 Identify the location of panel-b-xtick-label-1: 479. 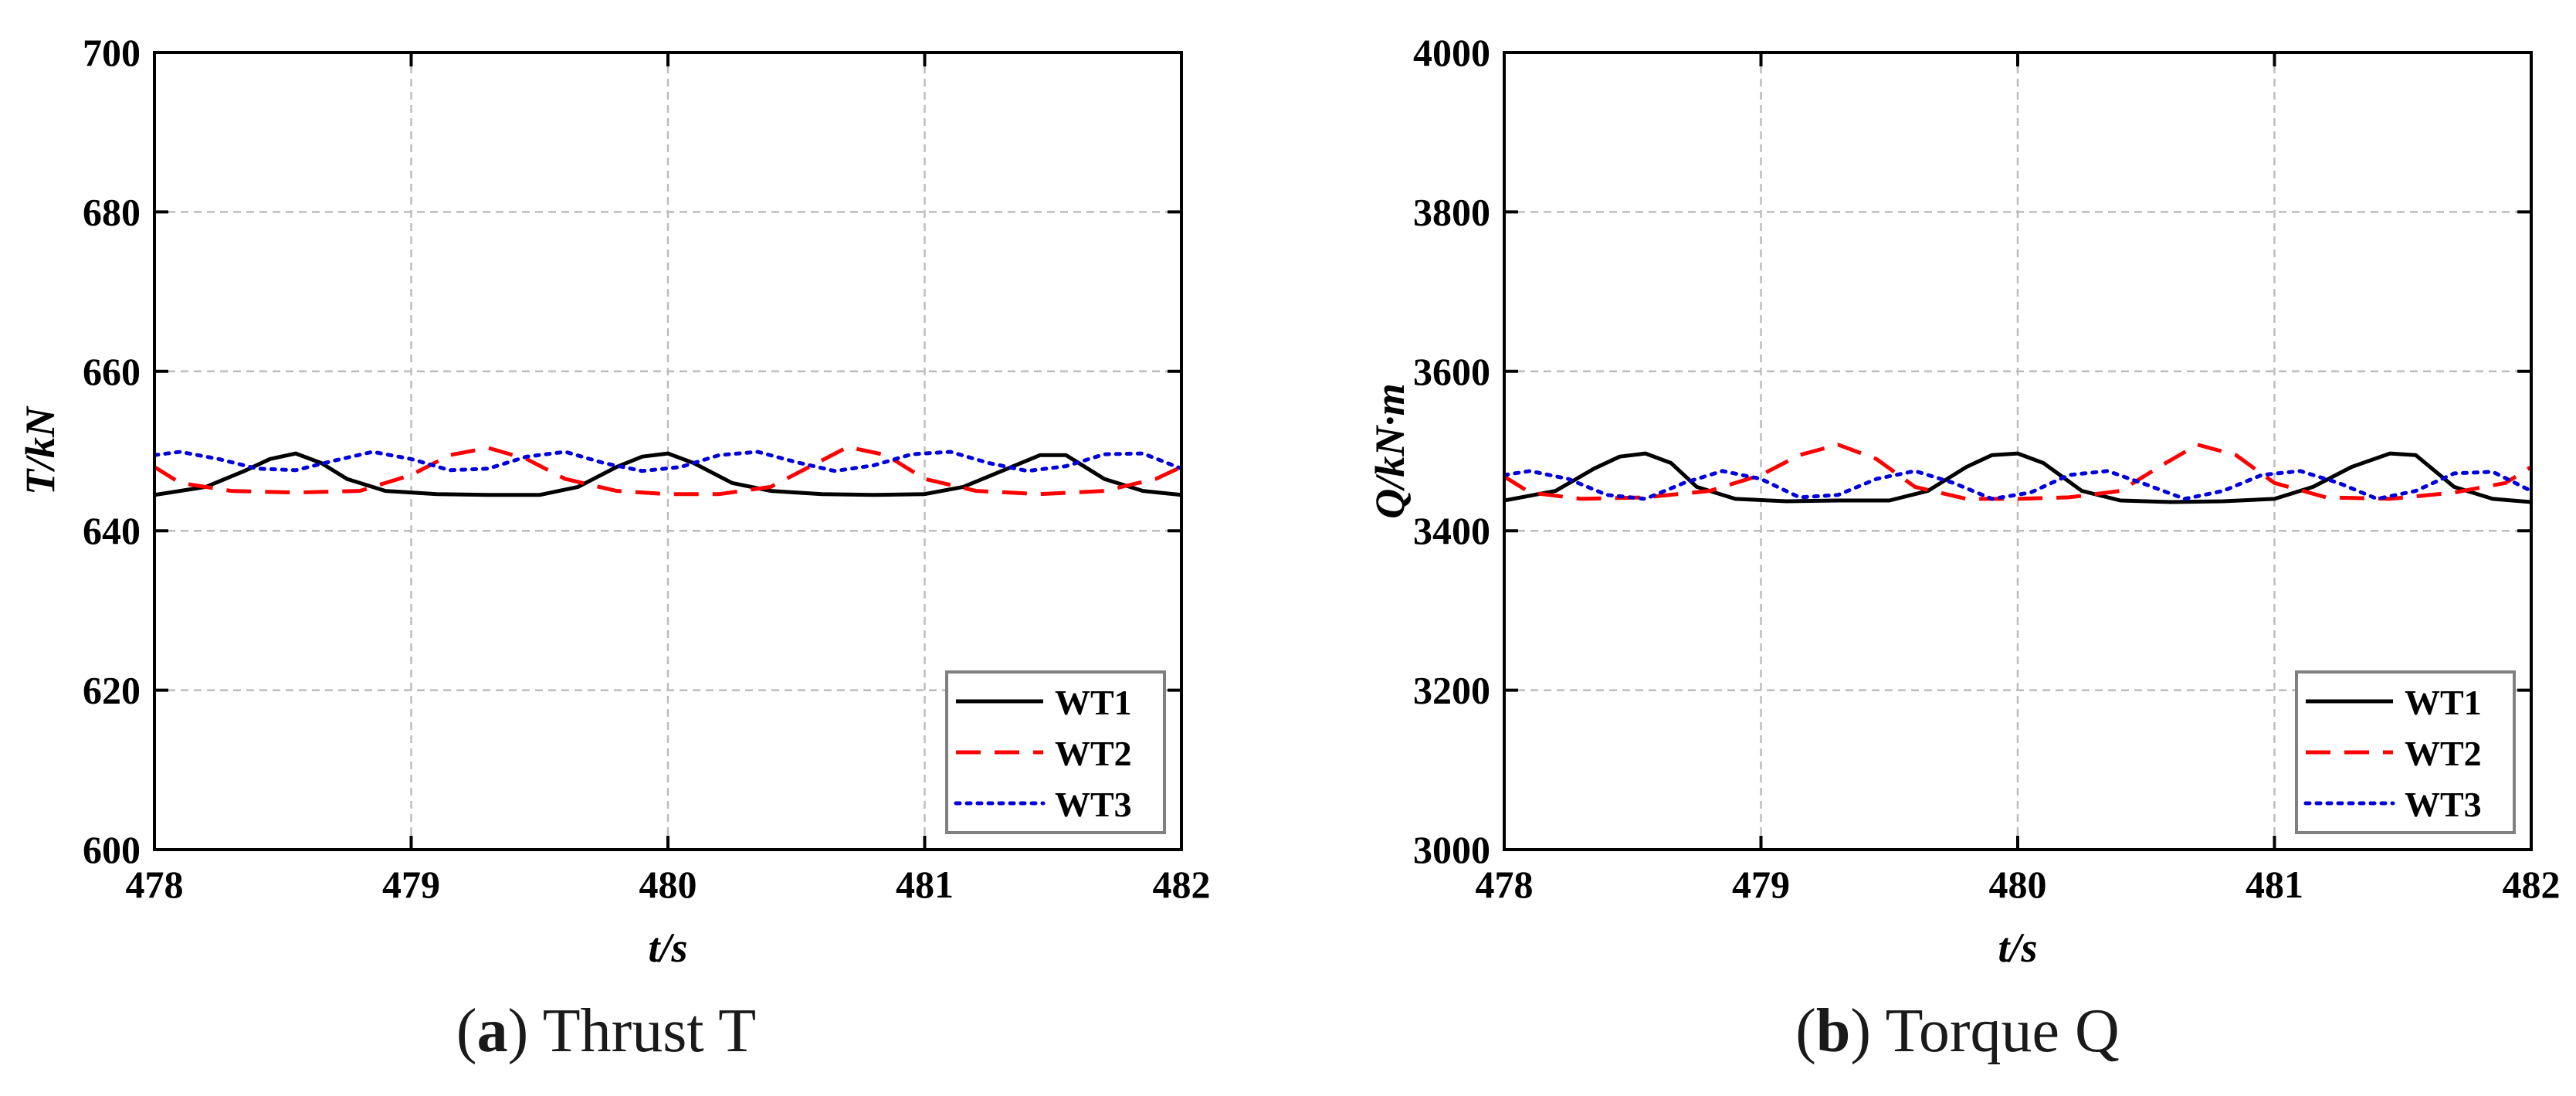
(1761, 885).